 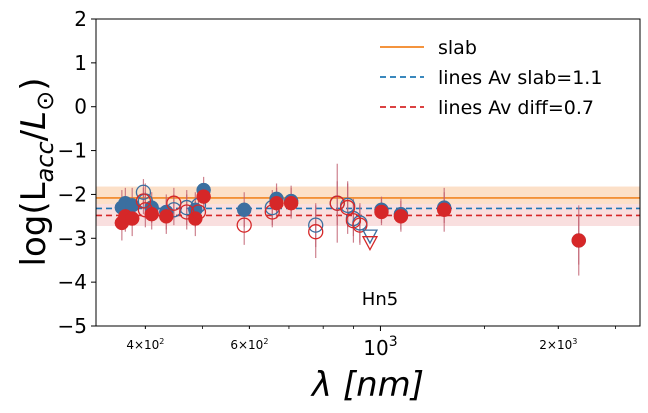 What do you see at coordinates (80, 107) in the screenshot?
I see `y-tick-label: 0` at bounding box center [80, 107].